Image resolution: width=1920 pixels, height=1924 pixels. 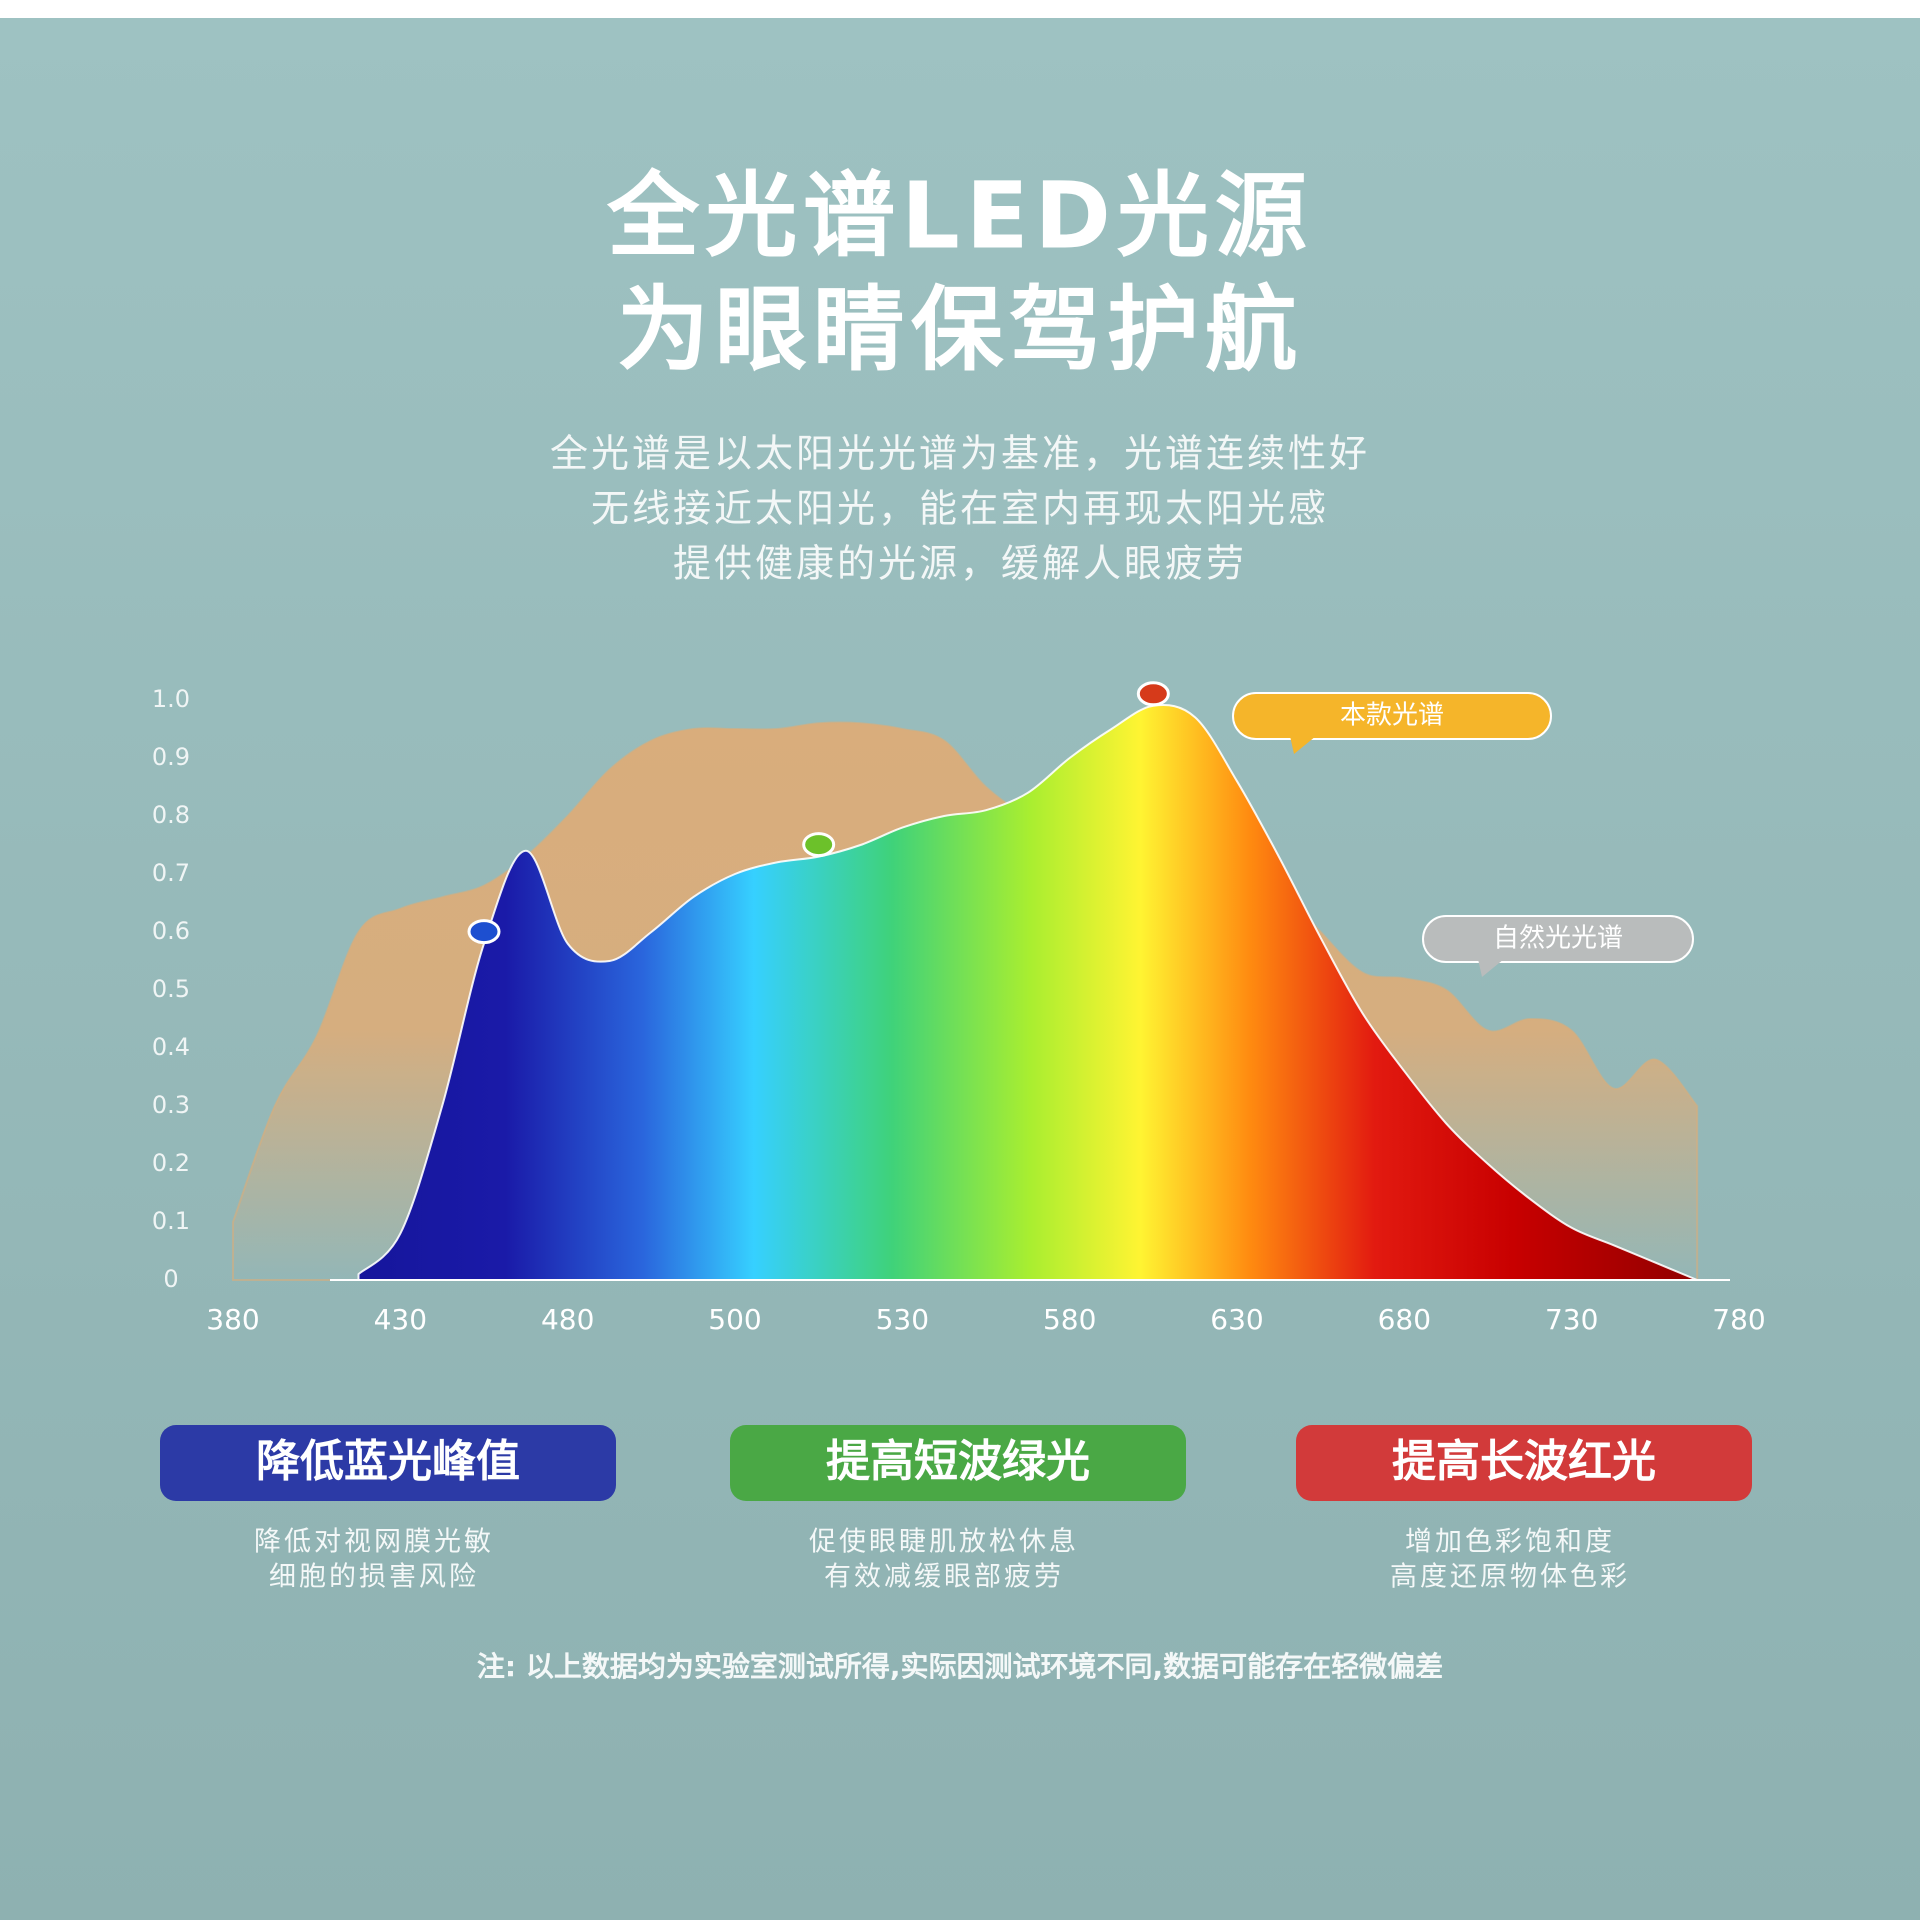 What do you see at coordinates (944, 1577) in the screenshot?
I see `feature-text: 有效减缓眼部疲劳` at bounding box center [944, 1577].